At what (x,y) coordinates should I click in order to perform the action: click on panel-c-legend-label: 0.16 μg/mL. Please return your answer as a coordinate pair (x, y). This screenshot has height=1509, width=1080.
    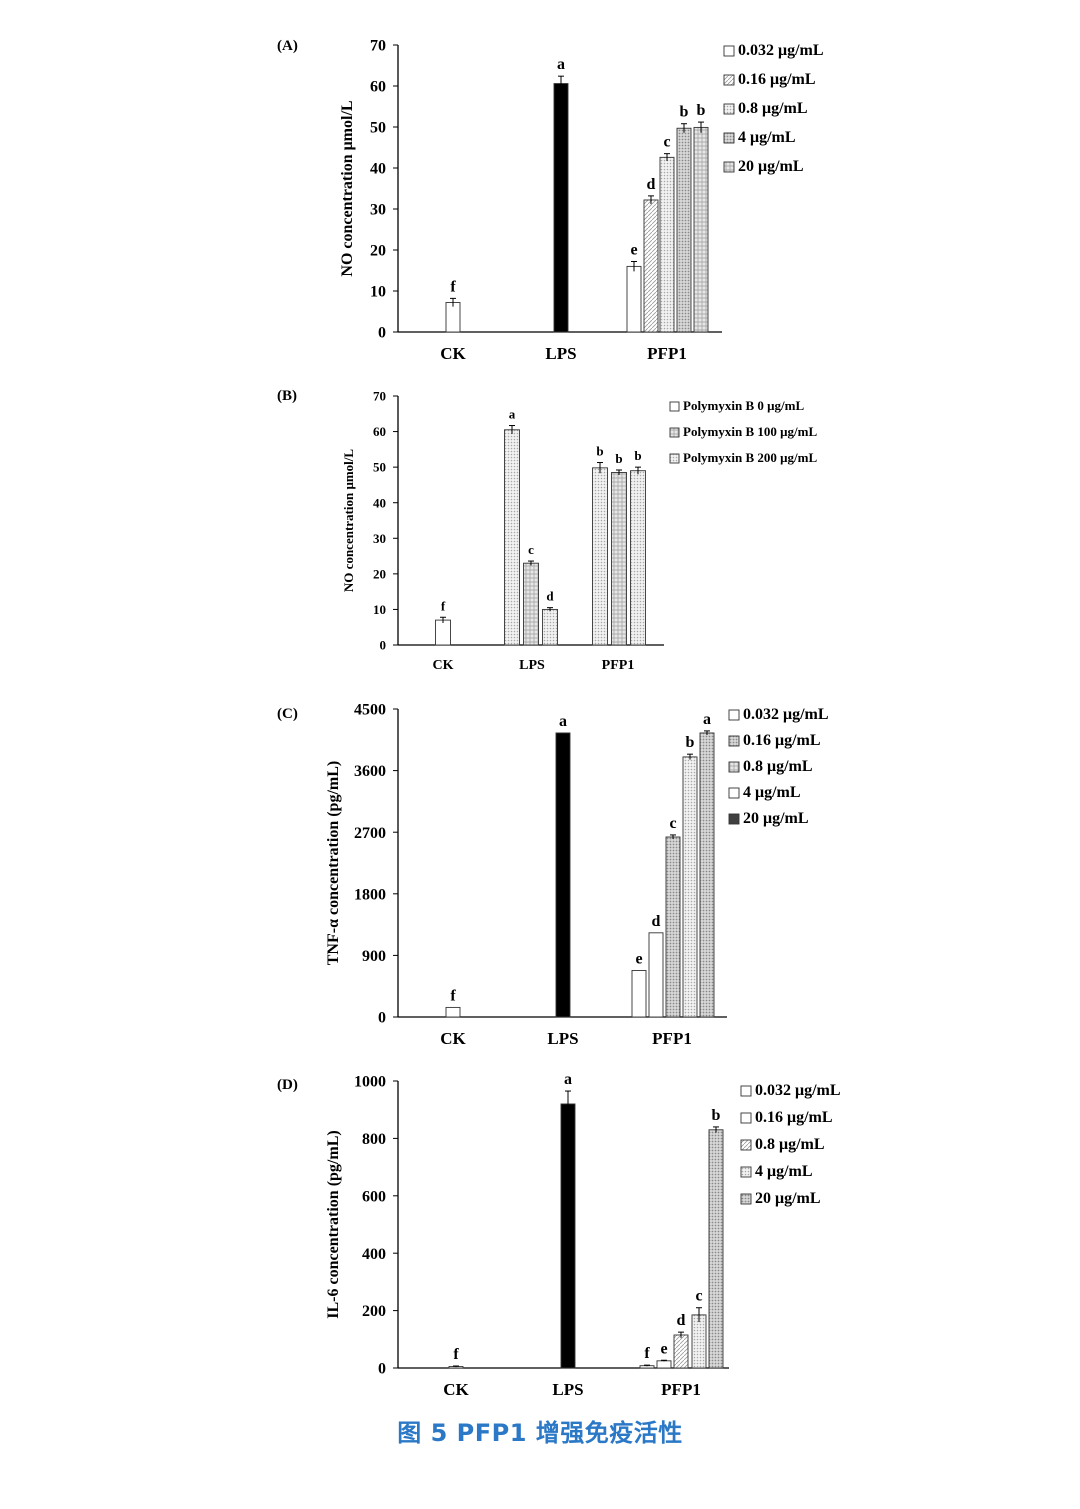
    Looking at the image, I should click on (782, 740).